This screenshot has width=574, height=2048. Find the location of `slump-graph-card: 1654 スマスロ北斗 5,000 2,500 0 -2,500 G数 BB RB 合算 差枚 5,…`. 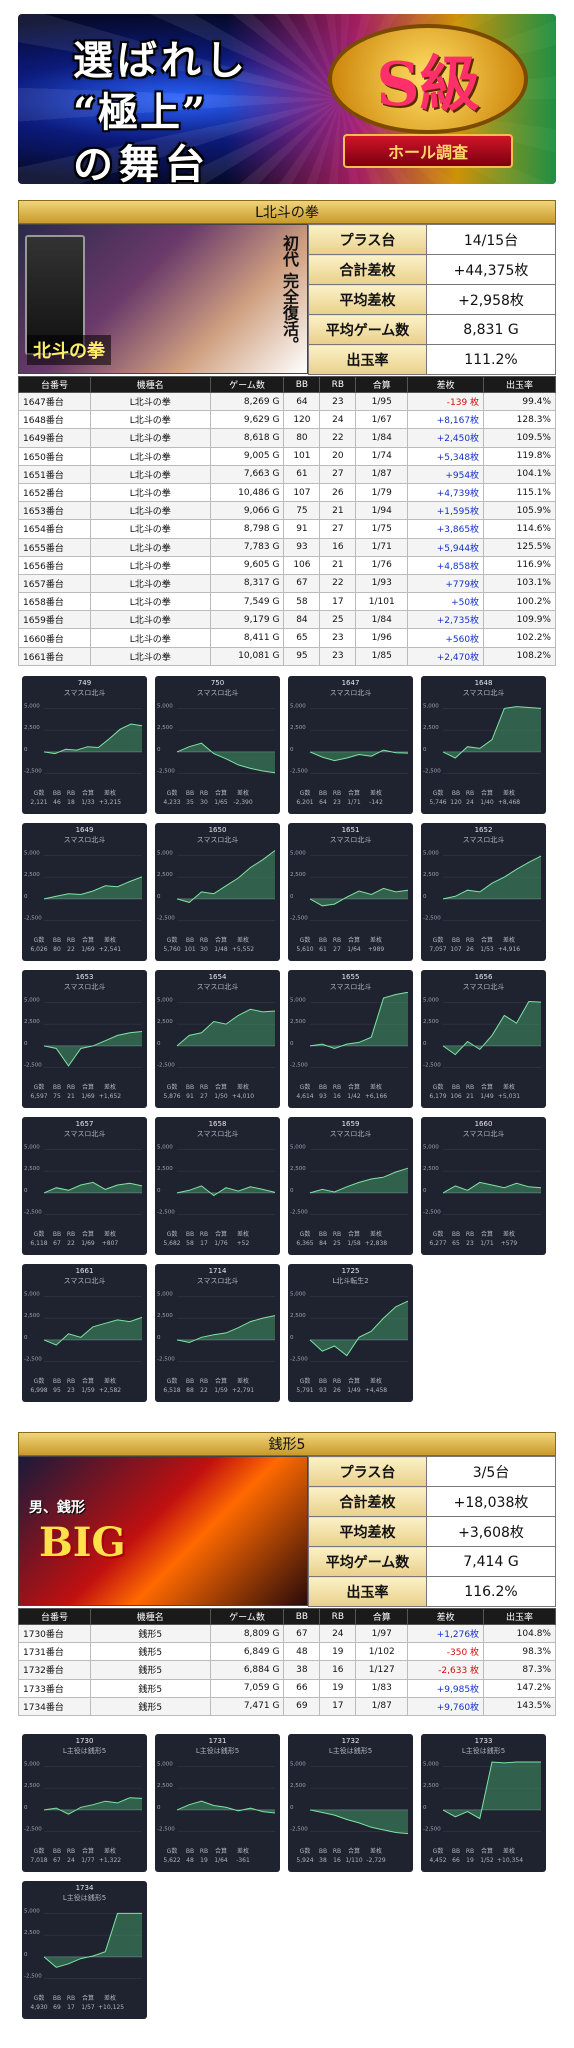

slump-graph-card: 1654 スマスロ北斗 5,000 2,500 0 -2,500 G数 BB RB 合算 差枚 5,… is located at coordinates (217, 1039).